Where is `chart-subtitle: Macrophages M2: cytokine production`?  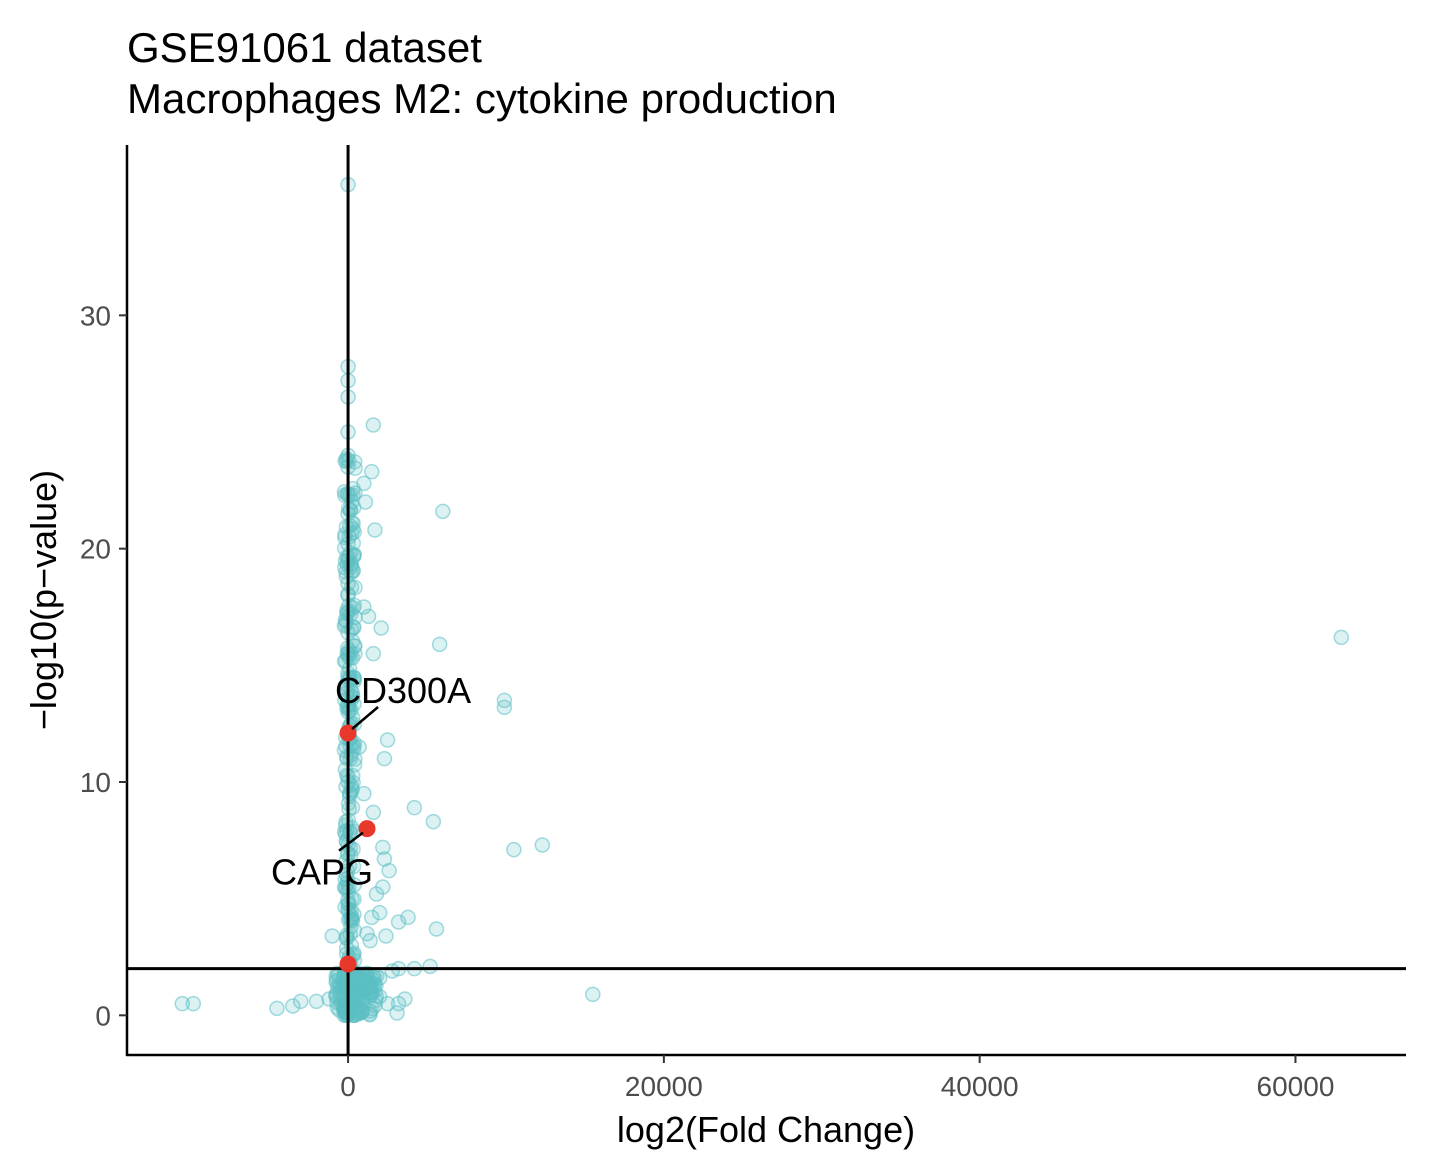 chart-subtitle: Macrophages M2: cytokine production is located at coordinates (482, 98).